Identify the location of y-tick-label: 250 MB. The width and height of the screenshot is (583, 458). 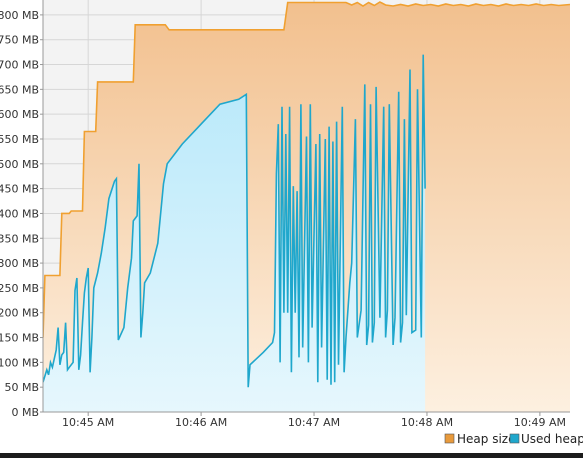
(19, 288).